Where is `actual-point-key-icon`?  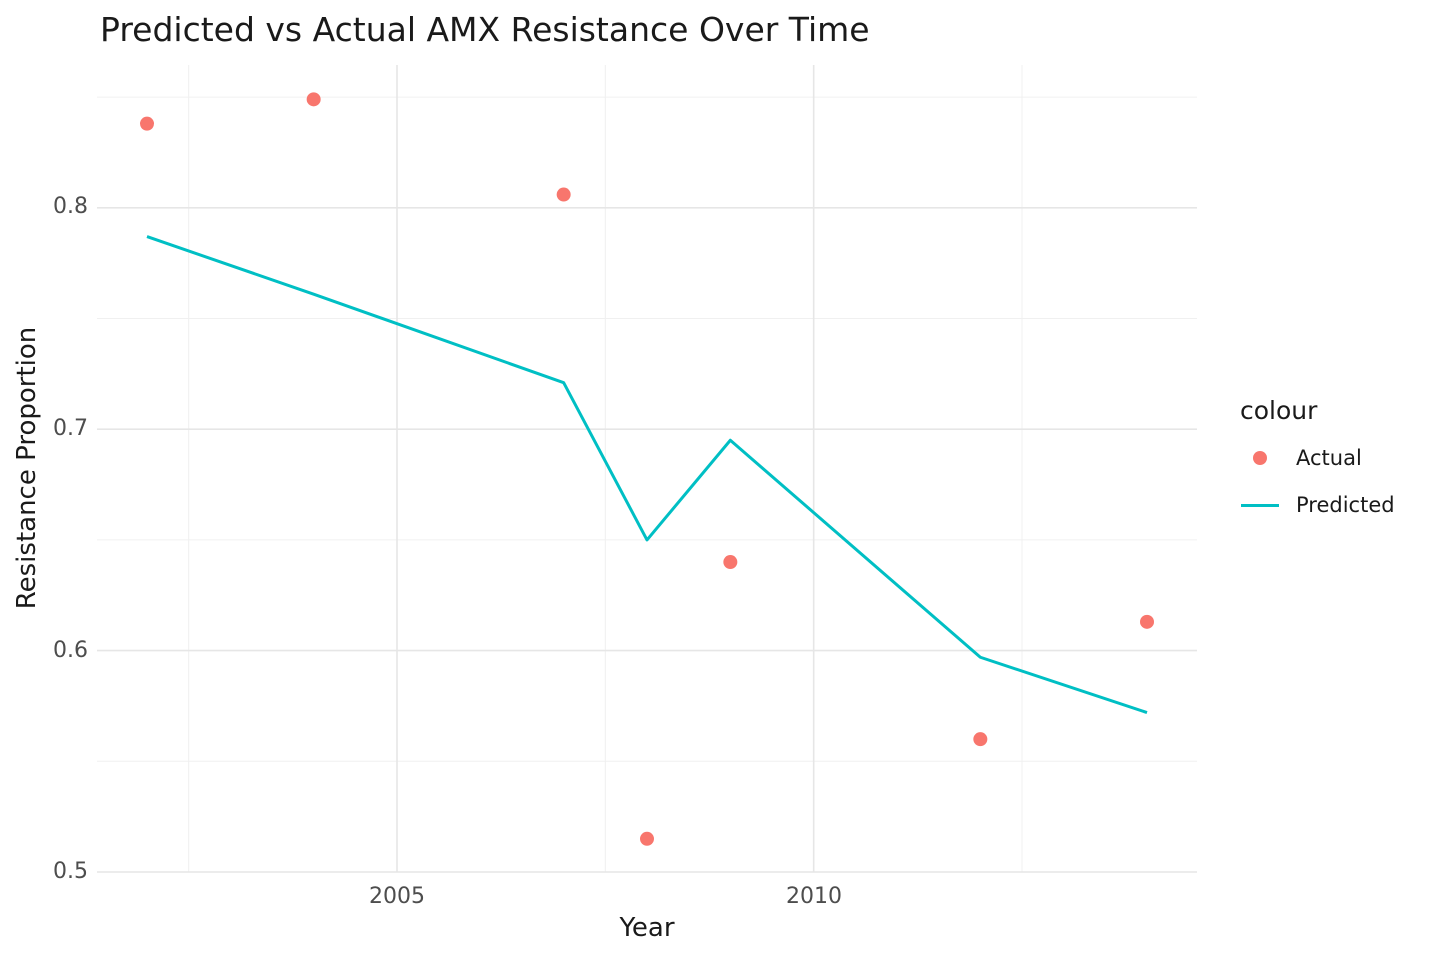
actual-point-key-icon is located at coordinates (1260, 458).